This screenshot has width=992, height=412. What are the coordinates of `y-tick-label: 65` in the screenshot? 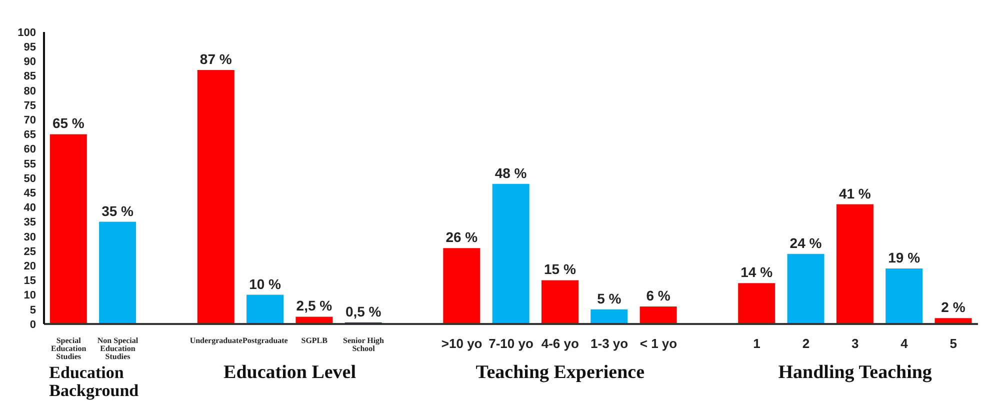 It's located at (30, 135).